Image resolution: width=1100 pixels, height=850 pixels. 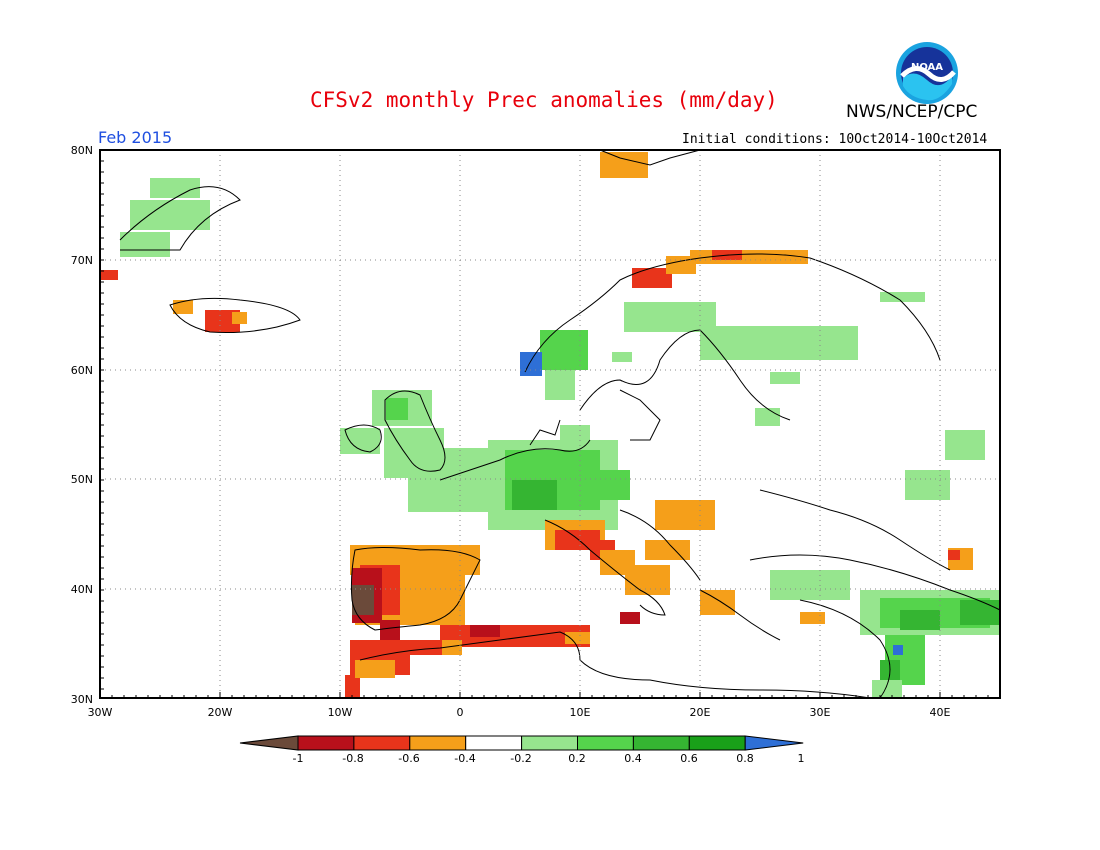 What do you see at coordinates (460, 712) in the screenshot?
I see `lon-label: 0` at bounding box center [460, 712].